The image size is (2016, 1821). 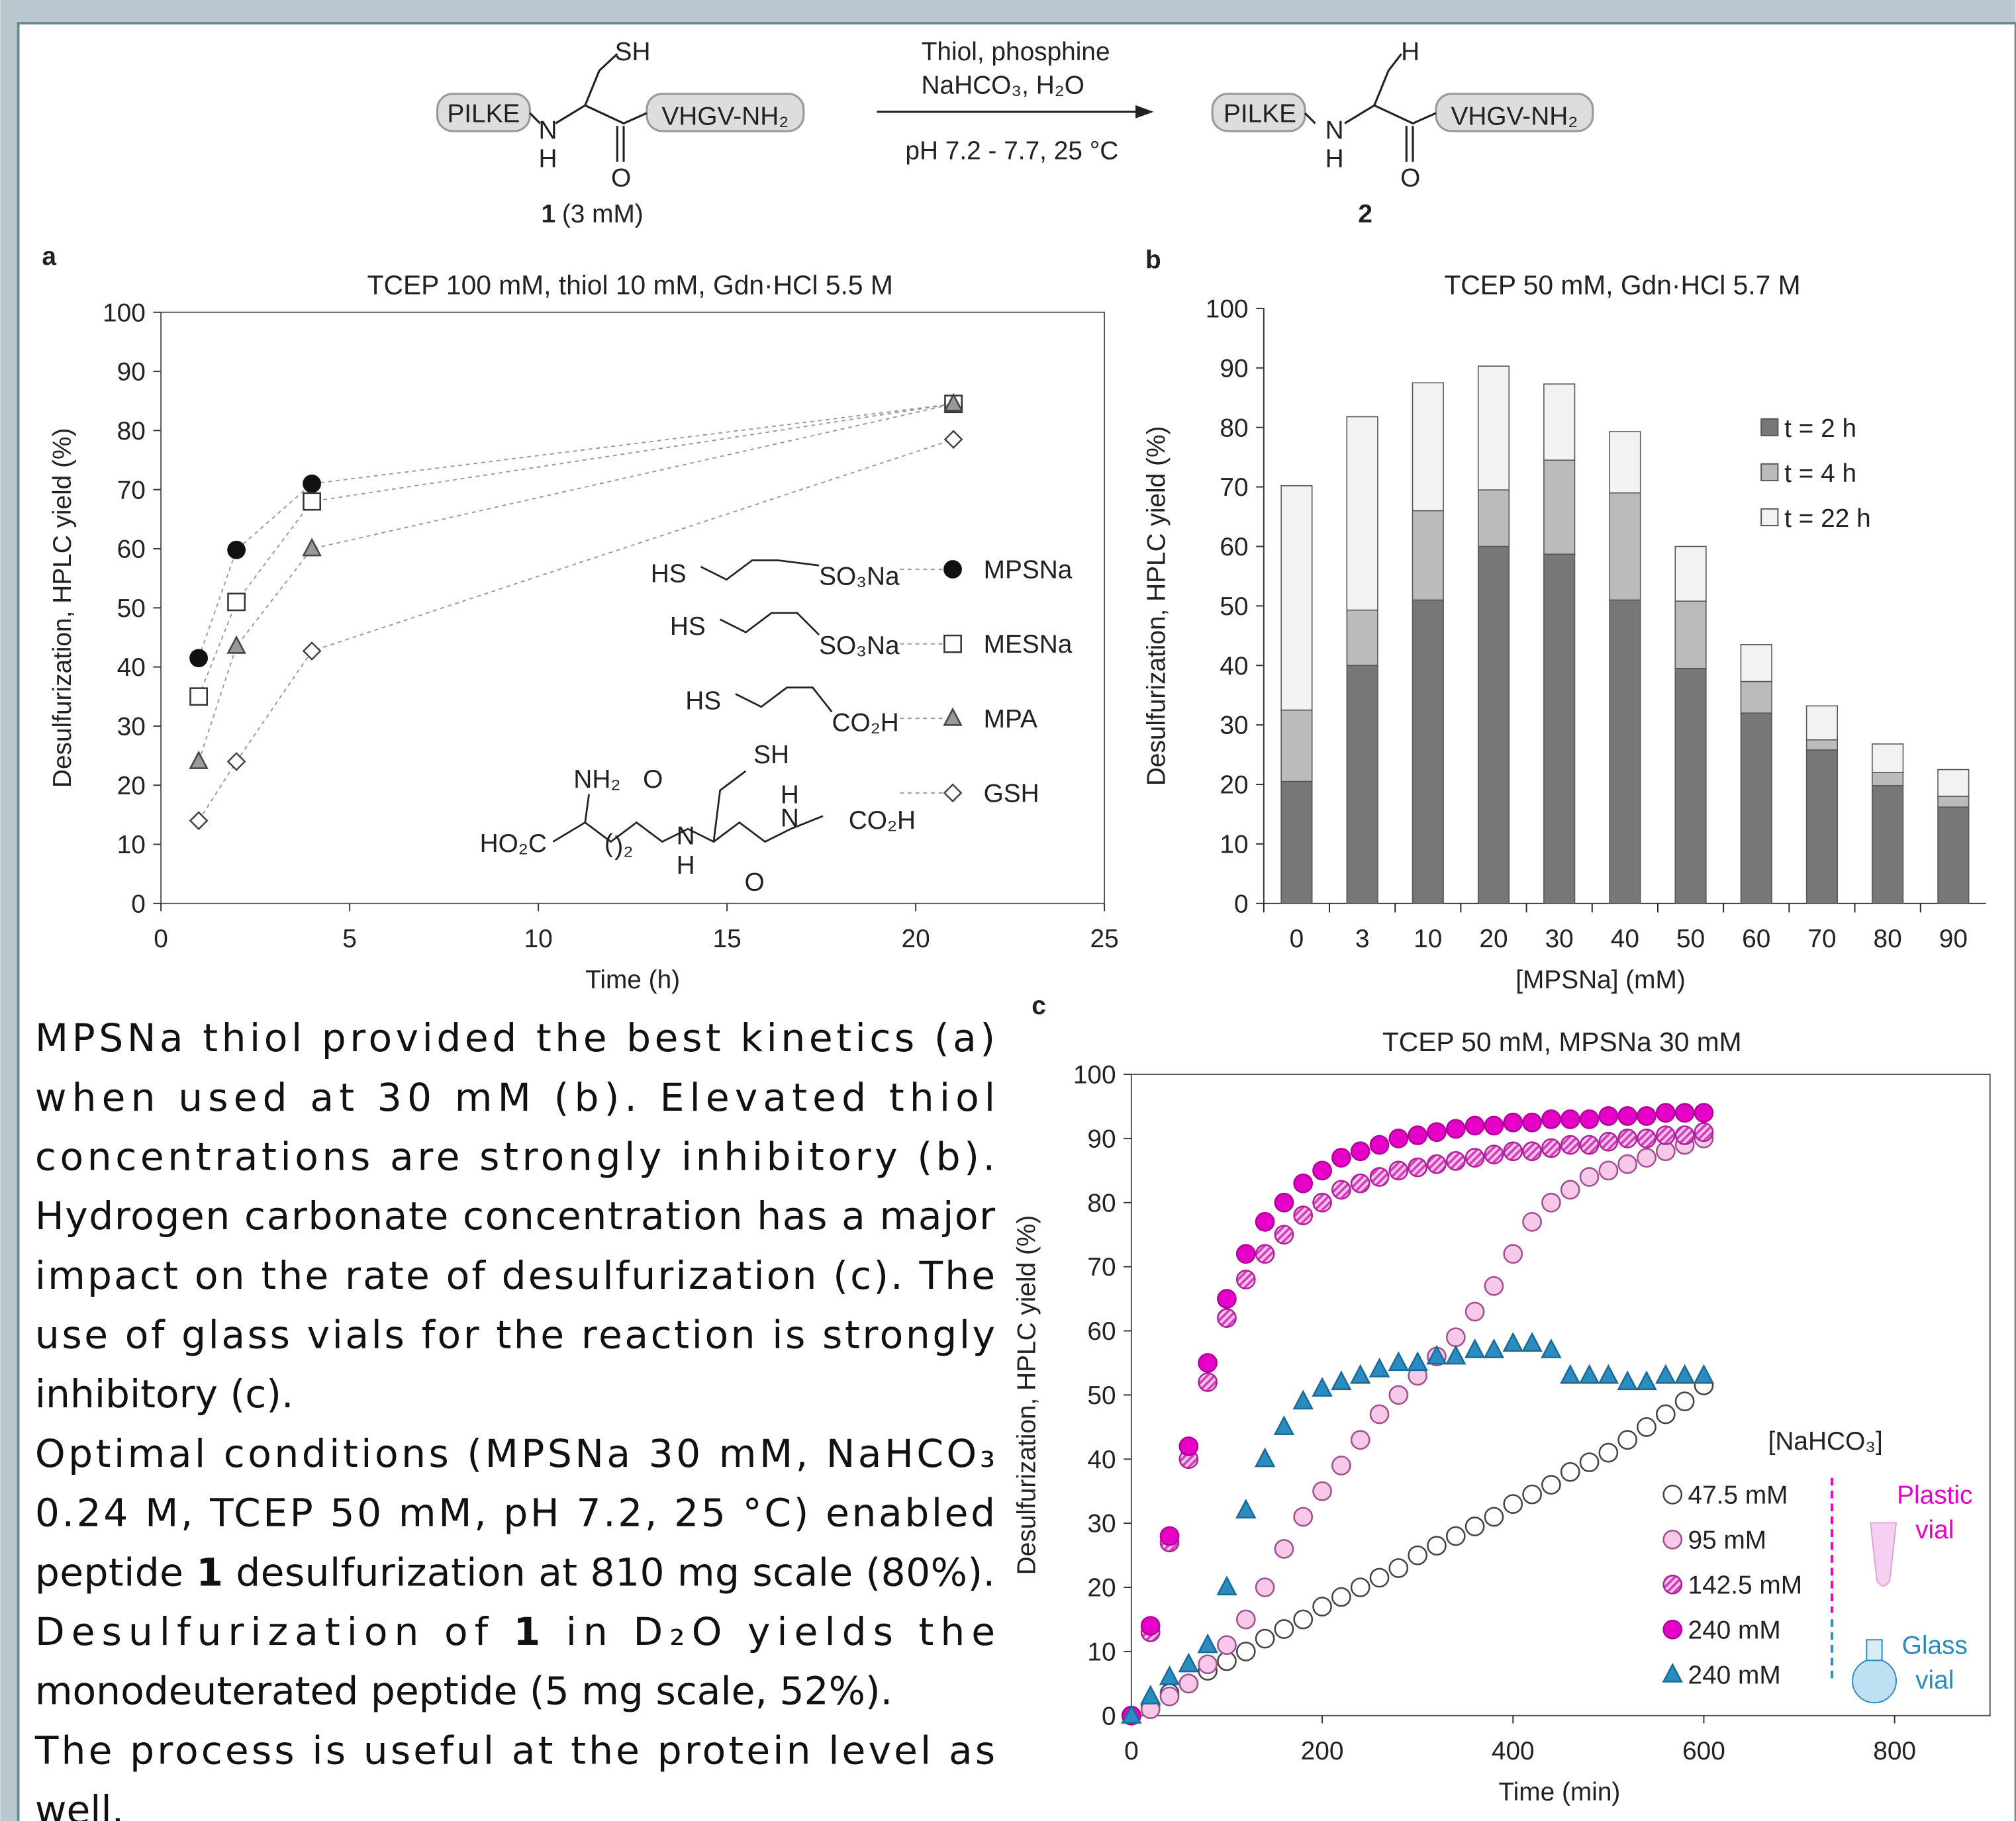 What do you see at coordinates (1746, 1585) in the screenshot?
I see `legend-label: 142.5 mM` at bounding box center [1746, 1585].